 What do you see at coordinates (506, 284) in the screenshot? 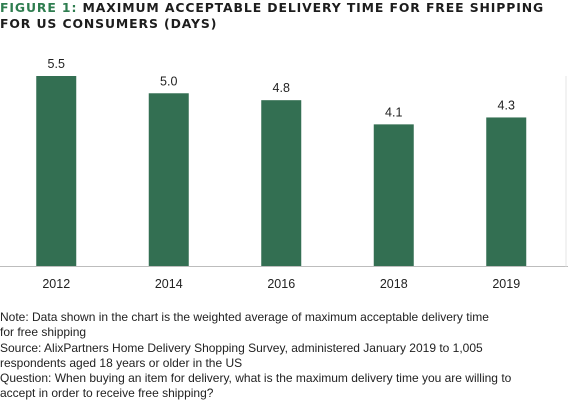
I see `x-tick-label-2019: 2019` at bounding box center [506, 284].